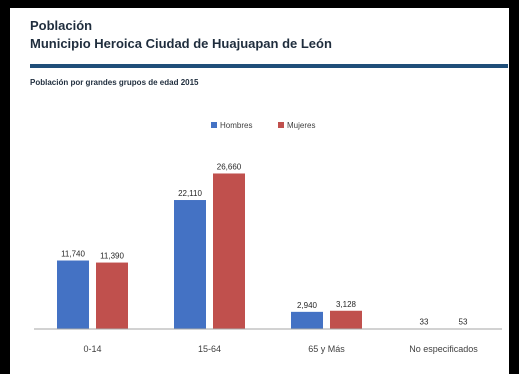 The image size is (519, 374). Describe the element at coordinates (269, 66) in the screenshot. I see `header-divider` at that location.